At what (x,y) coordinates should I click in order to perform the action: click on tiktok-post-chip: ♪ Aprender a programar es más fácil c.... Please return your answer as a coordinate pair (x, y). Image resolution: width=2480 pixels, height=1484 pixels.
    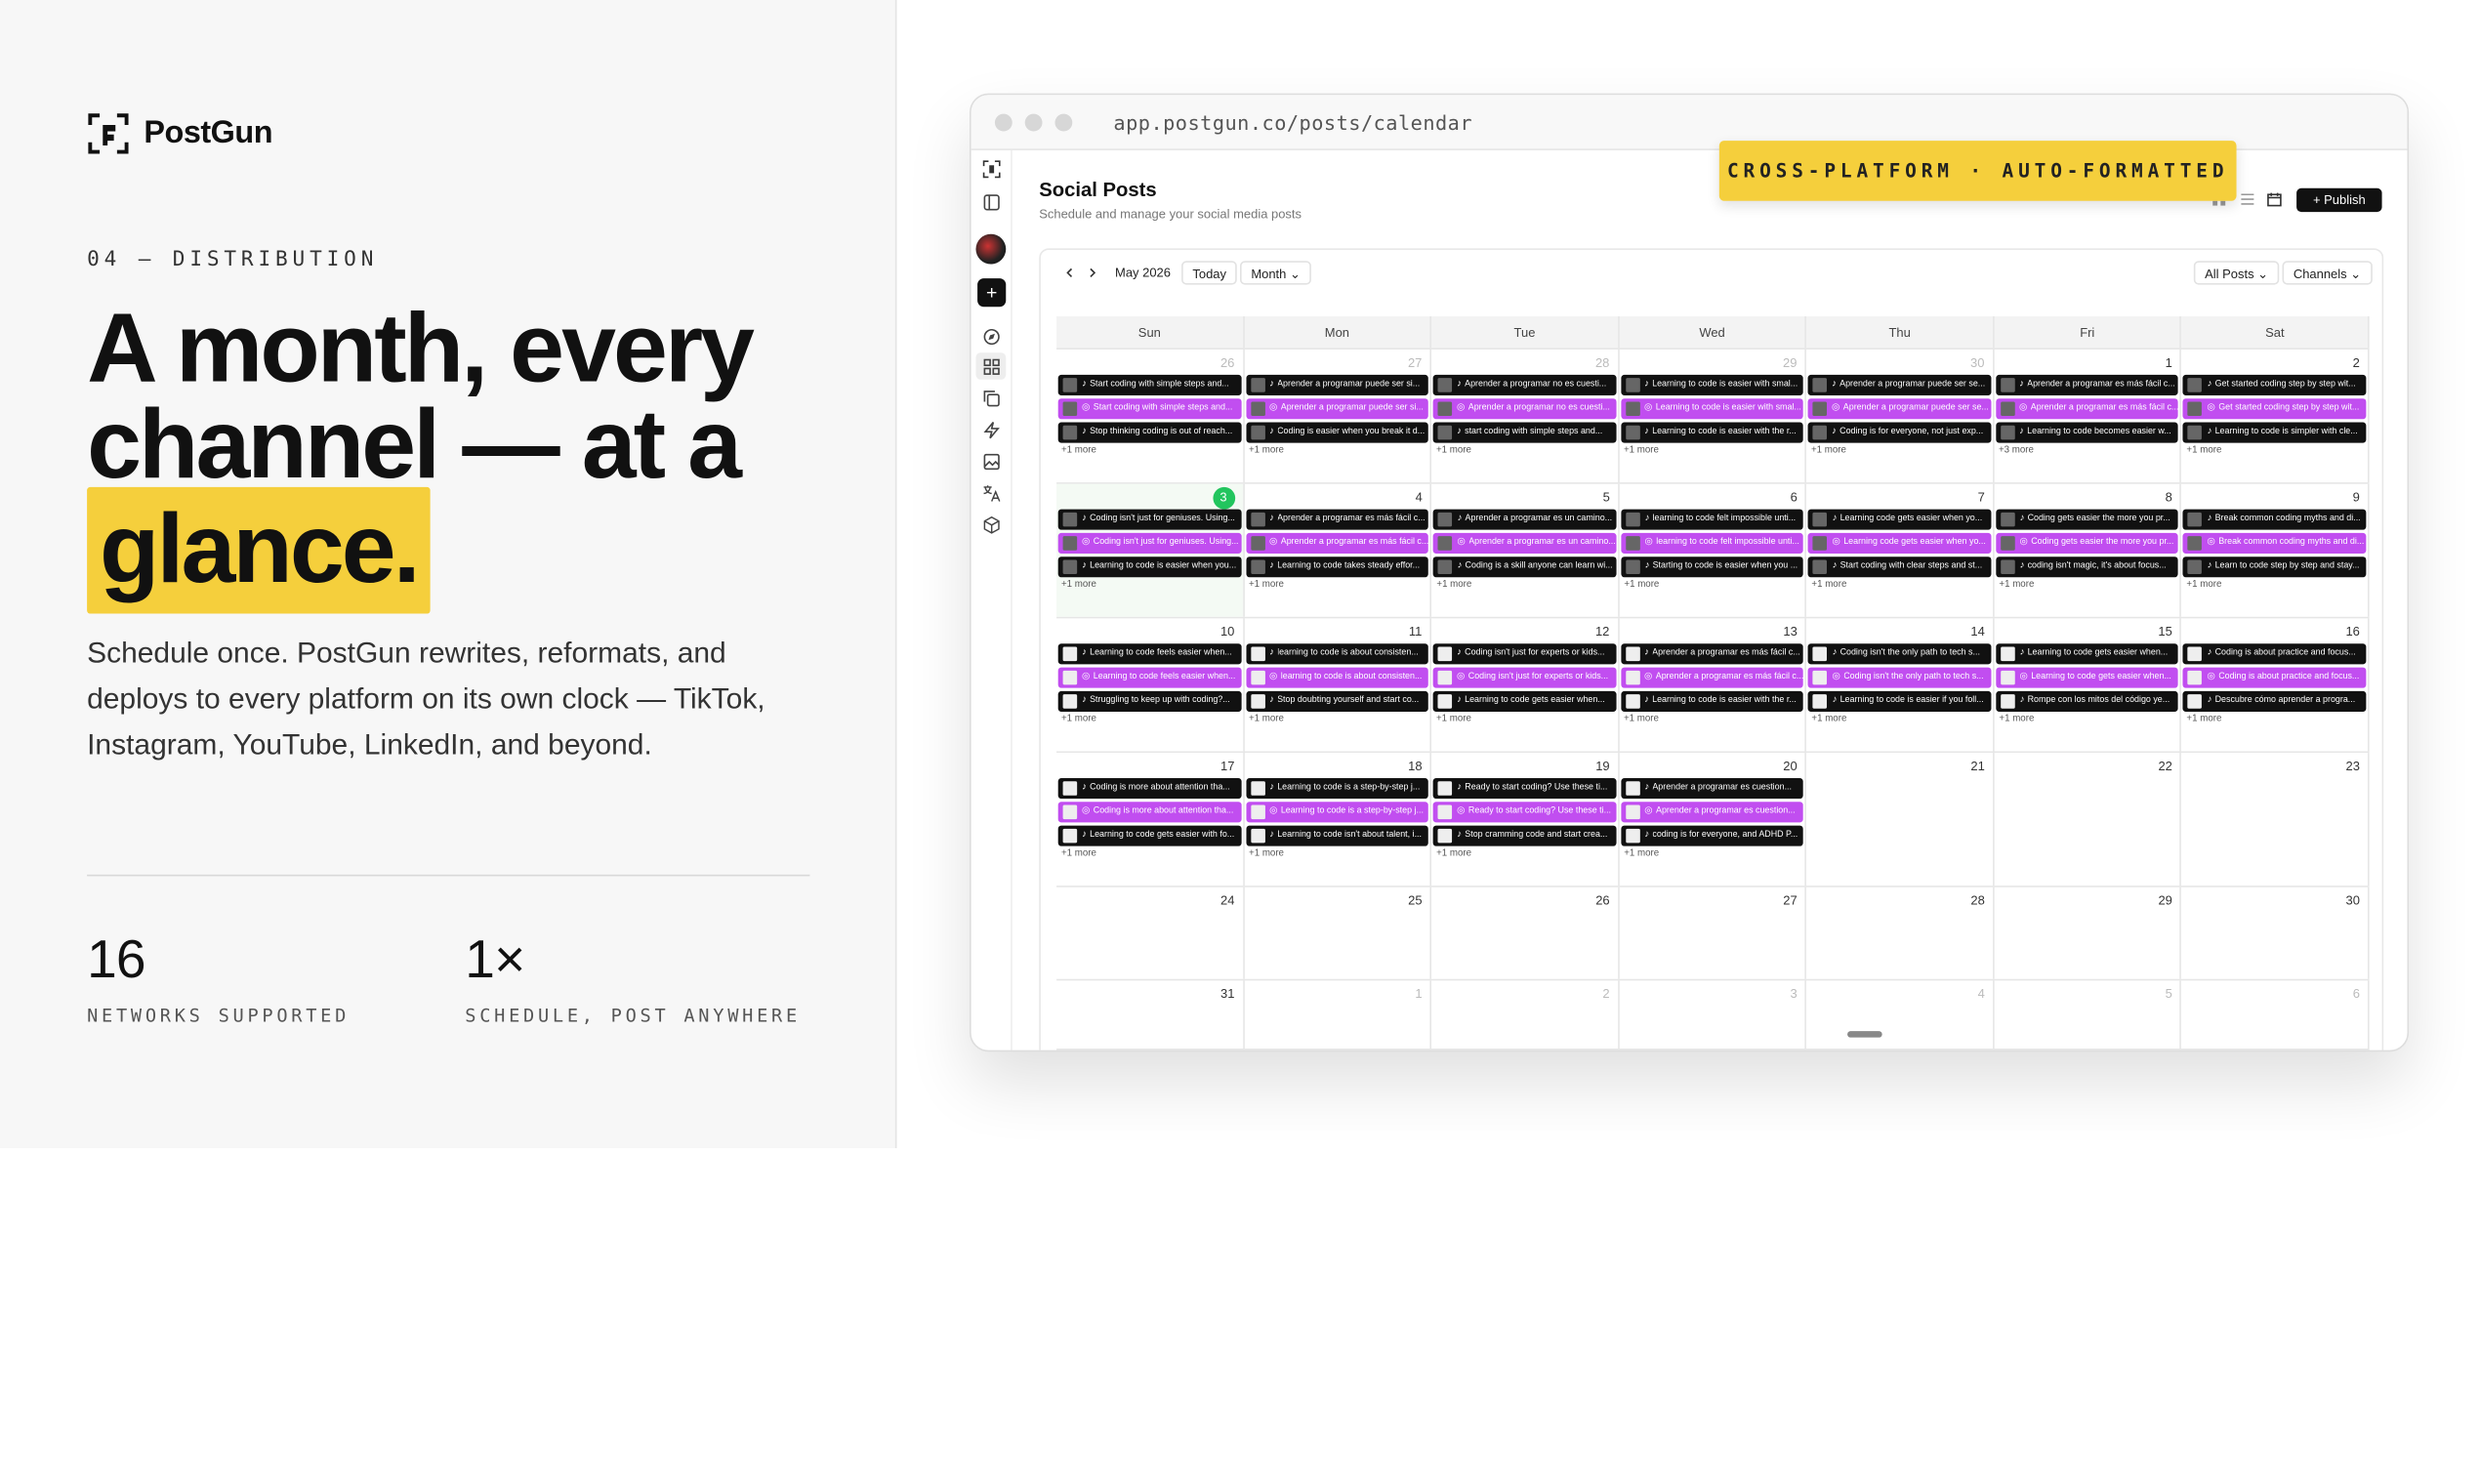
    Looking at the image, I should click on (2087, 385).